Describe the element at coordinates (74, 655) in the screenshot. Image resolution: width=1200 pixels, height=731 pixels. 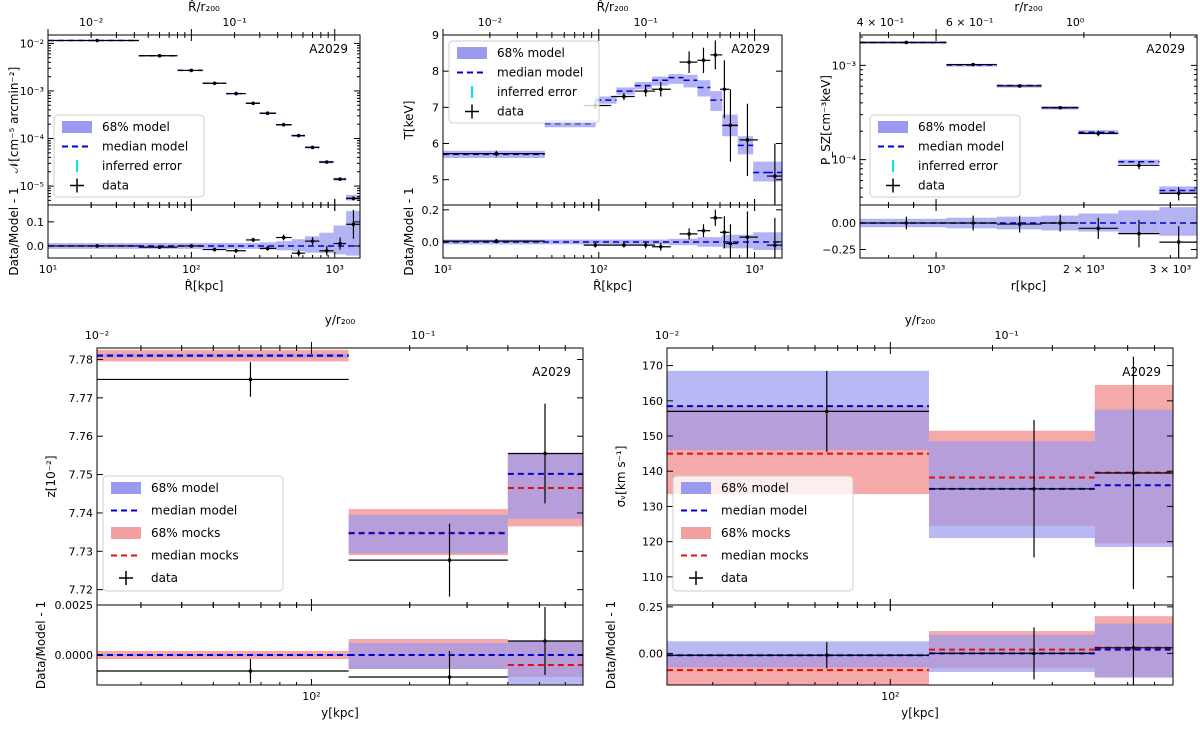
I see `res-y-tick-label: 0.0000` at that location.